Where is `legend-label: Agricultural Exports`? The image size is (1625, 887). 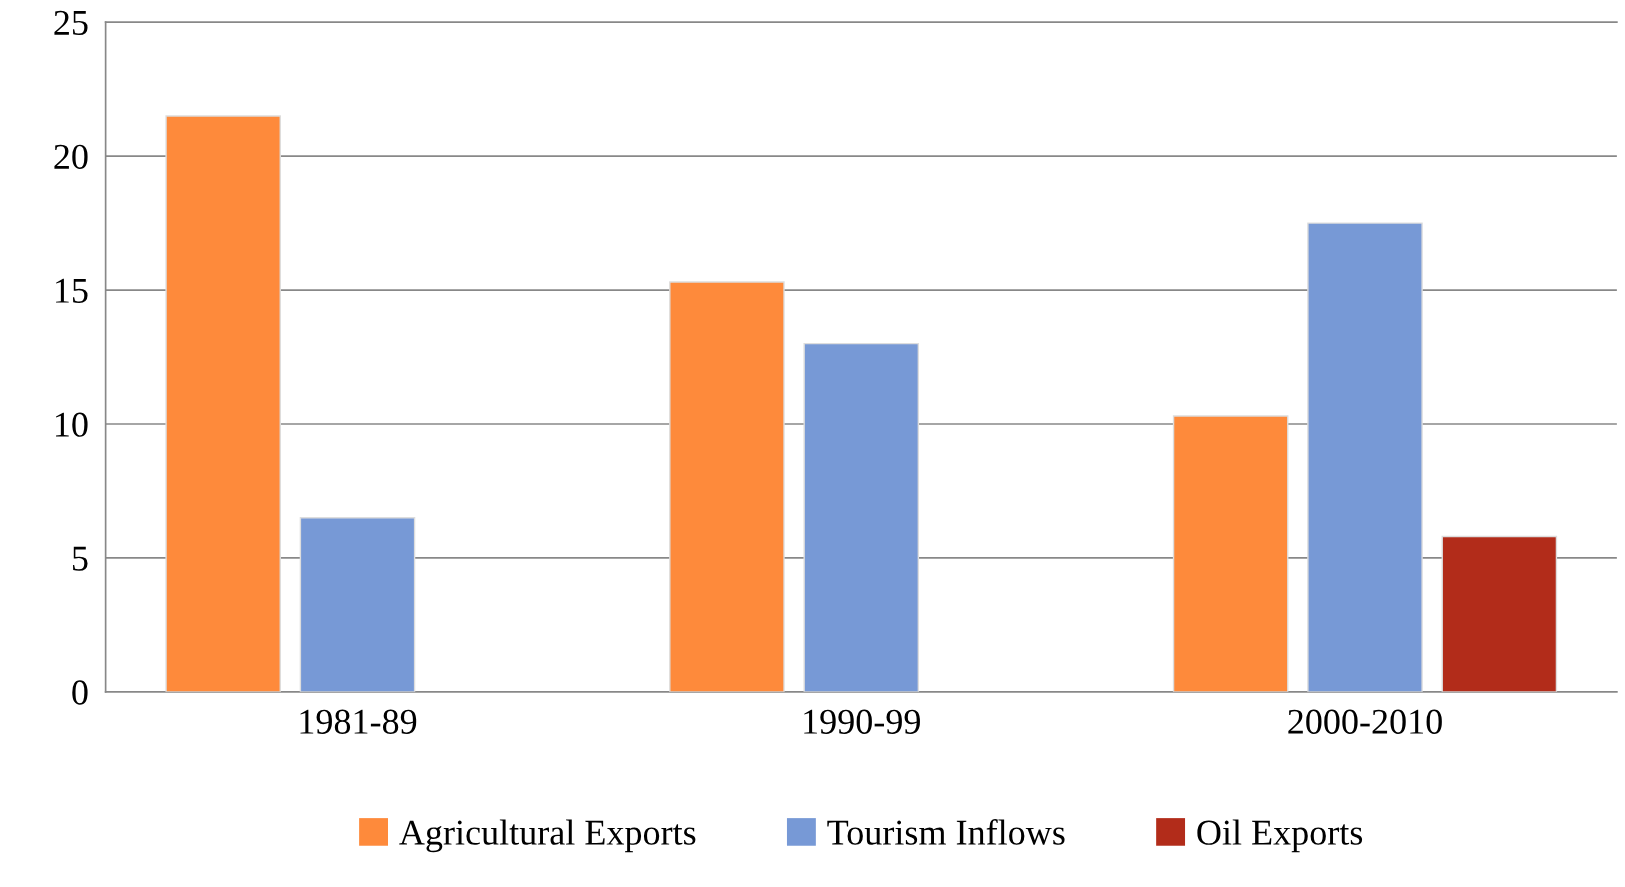 legend-label: Agricultural Exports is located at coordinates (547, 836).